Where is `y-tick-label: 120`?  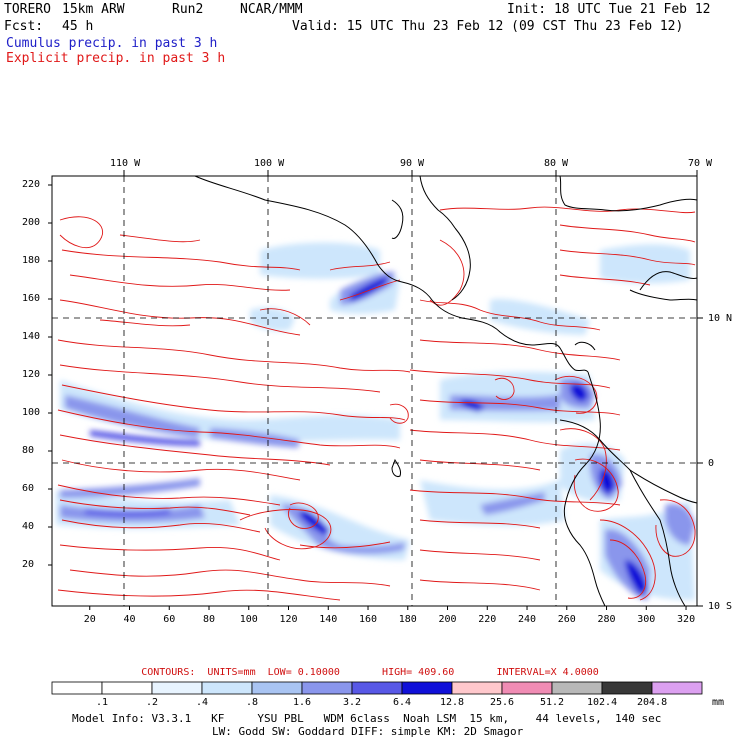
y-tick-label: 120 is located at coordinates (31, 374).